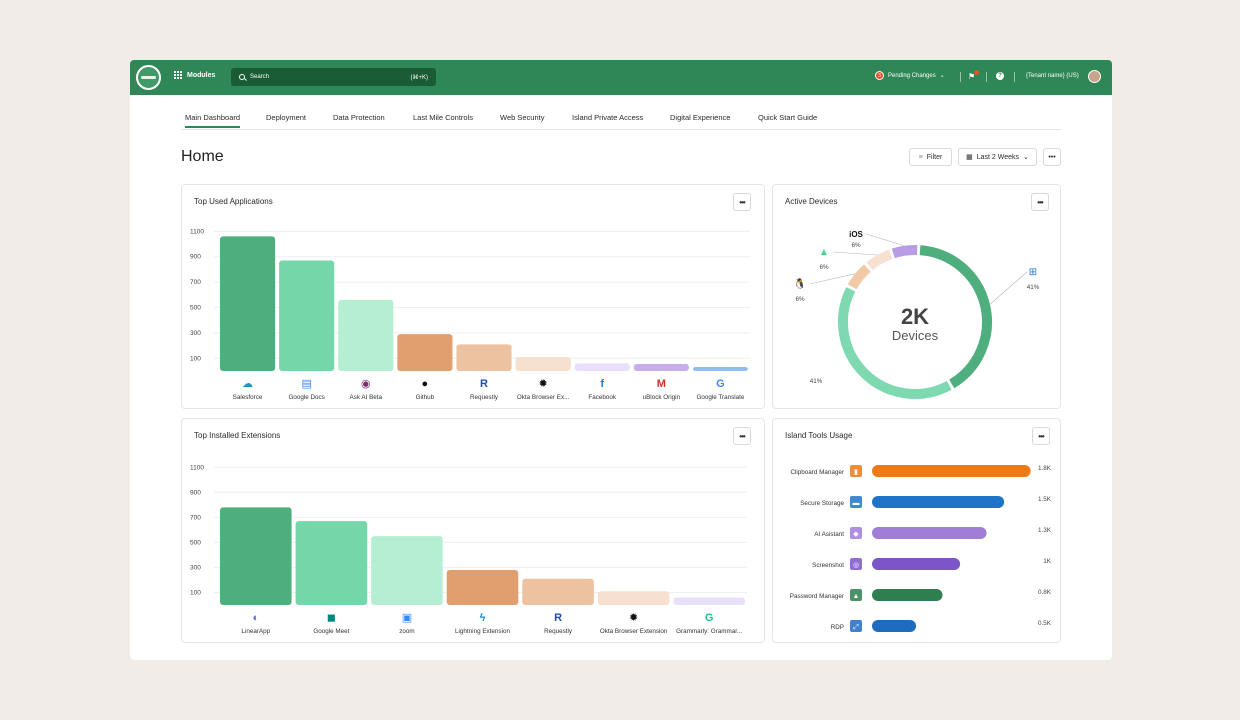  Describe the element at coordinates (247, 384) in the screenshot. I see `salesforce-icon: ☁` at that location.